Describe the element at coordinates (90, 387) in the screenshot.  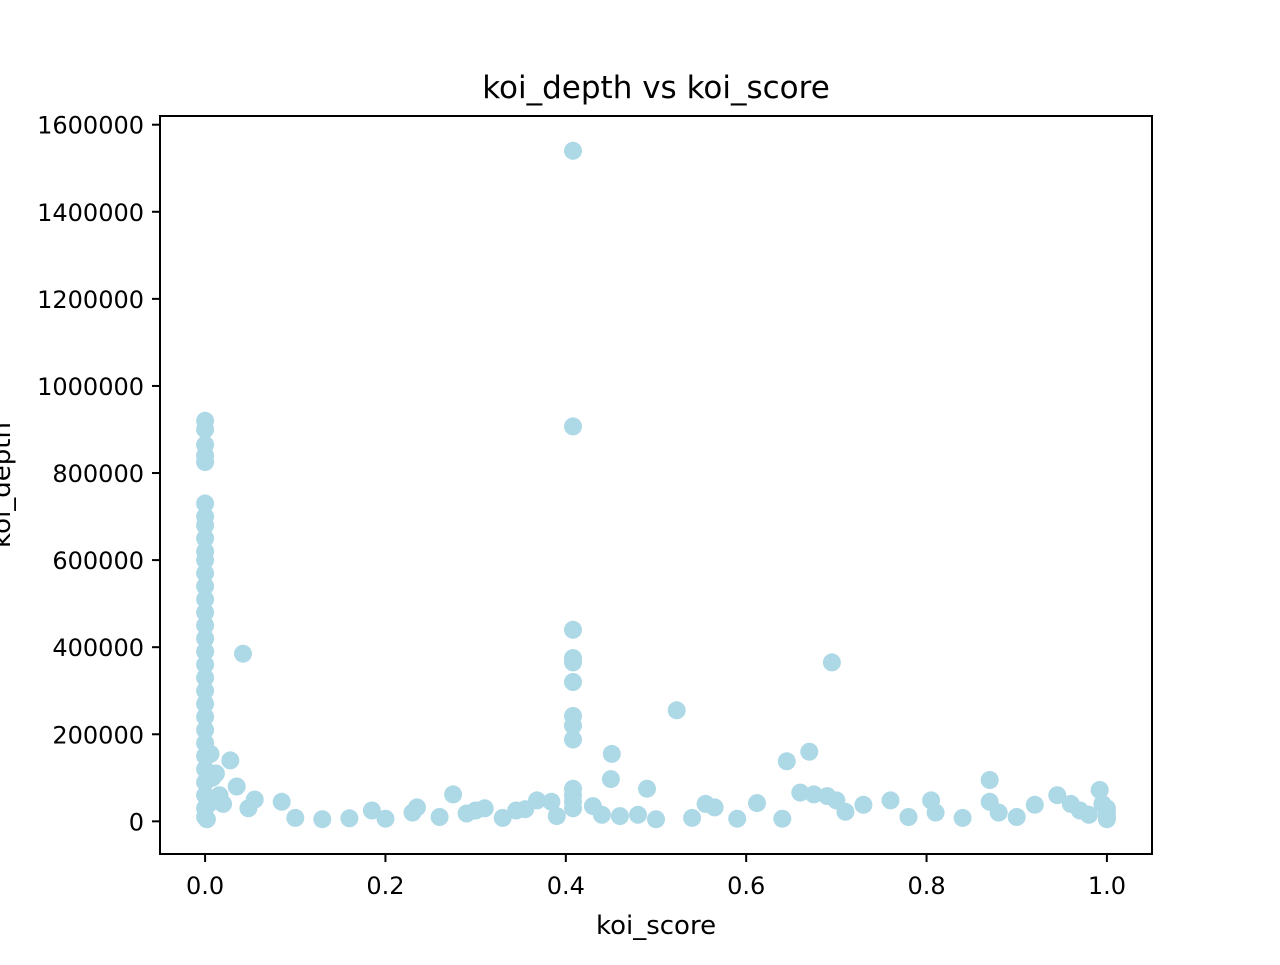
I see `y-tick-label: 1000000` at that location.